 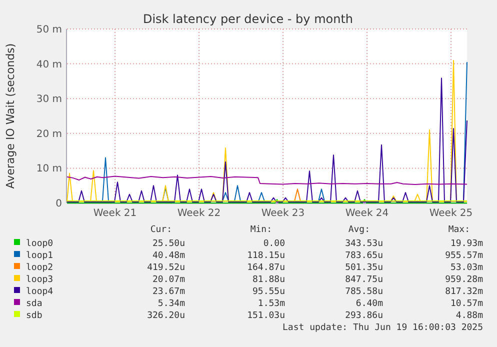 I want to click on text: 326.20u, so click(x=166, y=316).